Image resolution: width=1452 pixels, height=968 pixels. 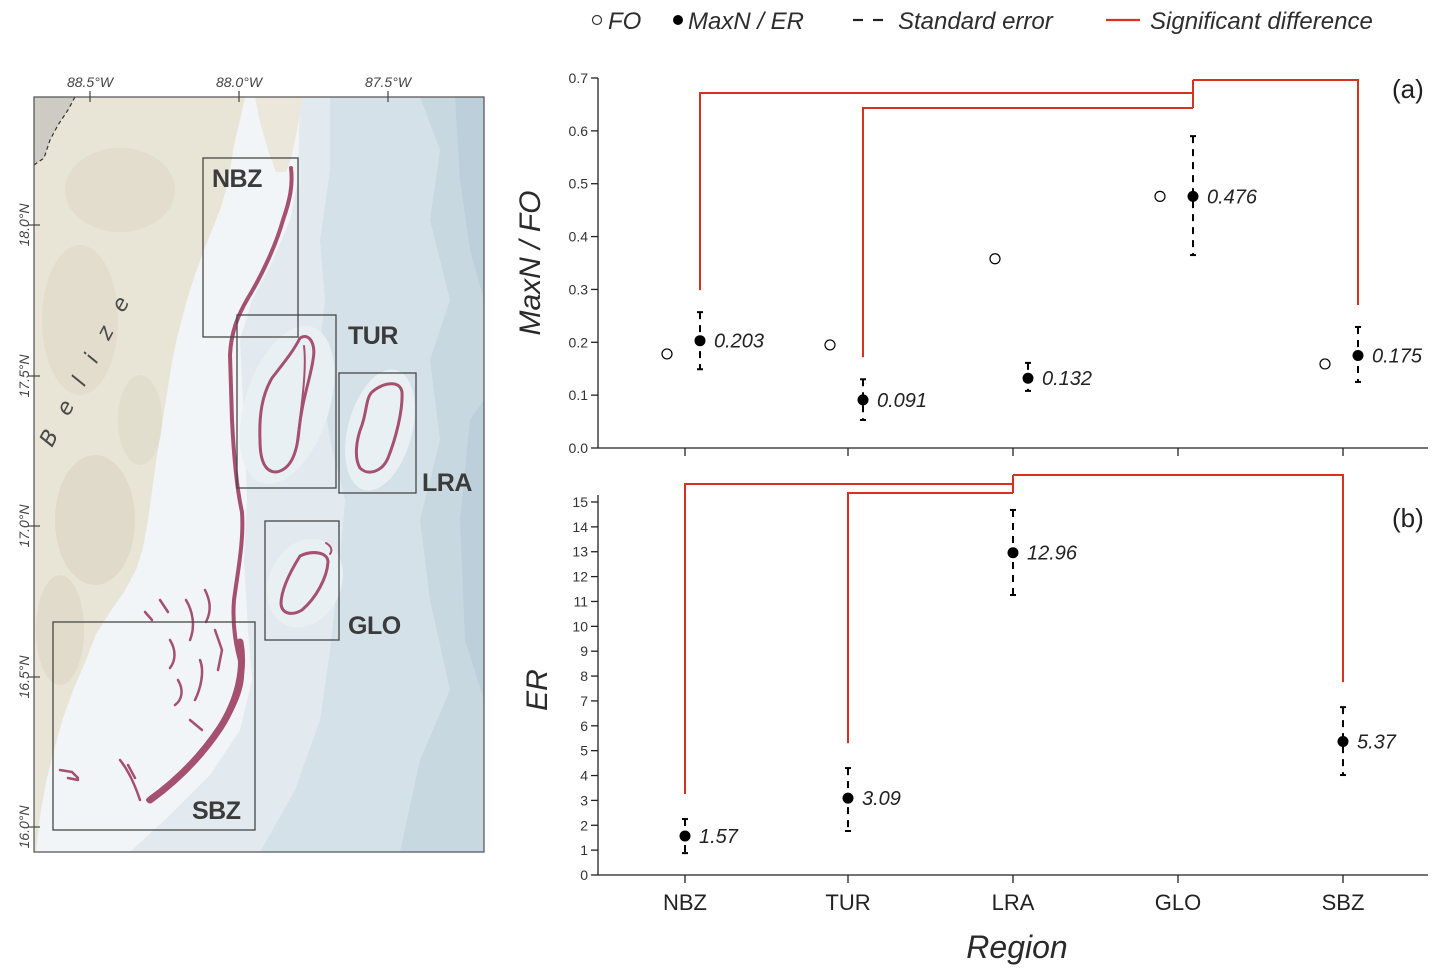 I want to click on region-label-tur: TUR, so click(x=373, y=336).